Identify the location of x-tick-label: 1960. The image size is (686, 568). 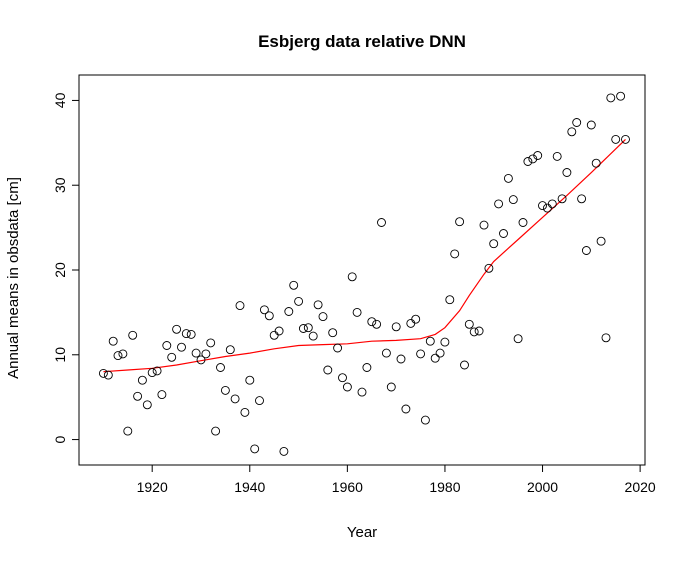
(347, 487).